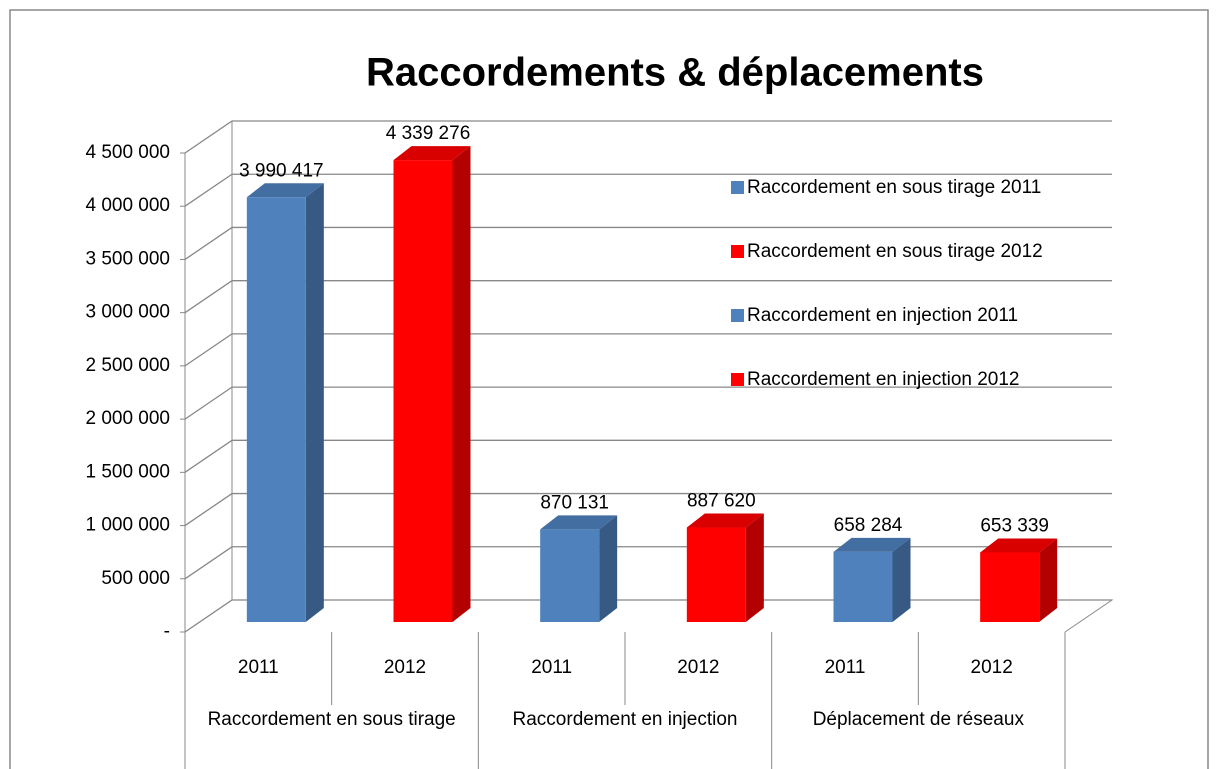  What do you see at coordinates (127, 418) in the screenshot?
I see `y-tick-label: 2 000 000` at bounding box center [127, 418].